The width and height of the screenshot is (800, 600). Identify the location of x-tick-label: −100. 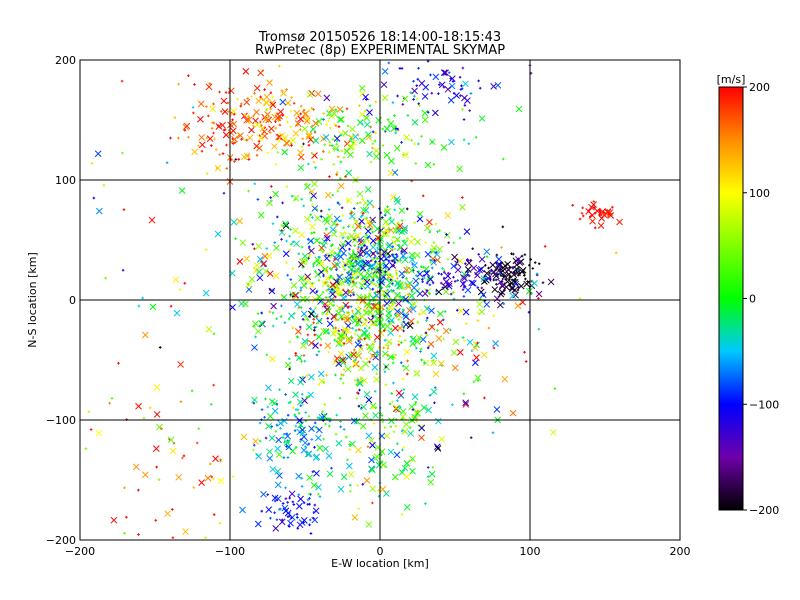
(230, 551).